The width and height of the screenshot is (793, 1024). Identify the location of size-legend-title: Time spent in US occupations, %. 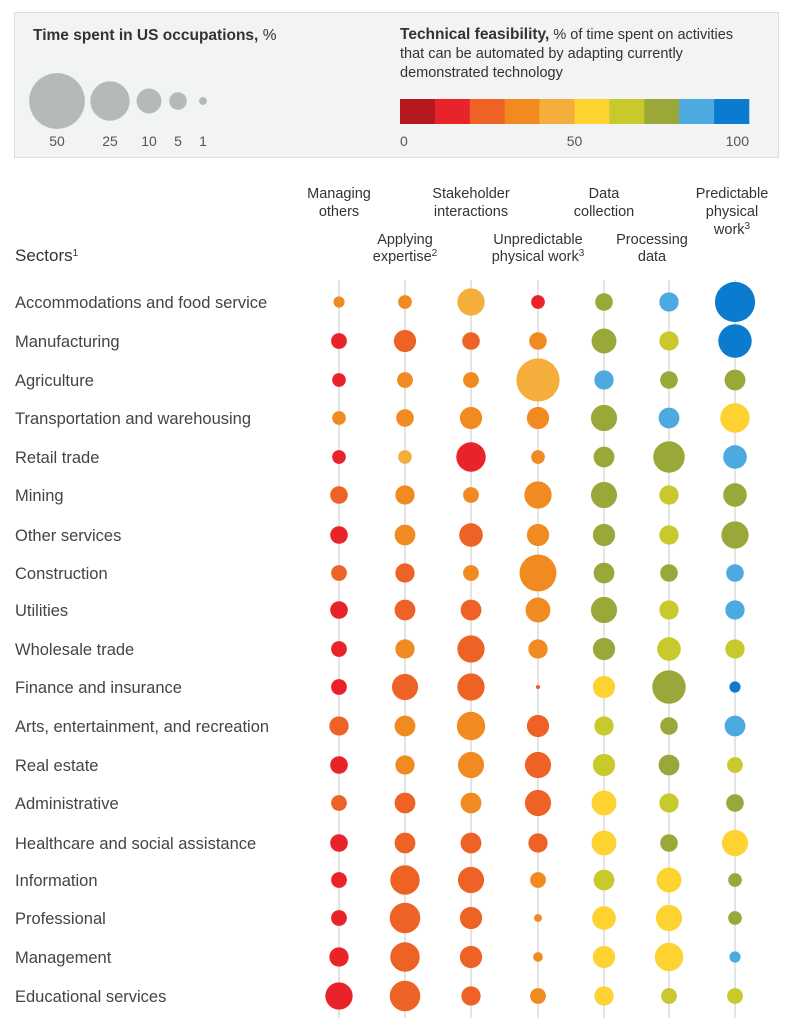
(154, 36).